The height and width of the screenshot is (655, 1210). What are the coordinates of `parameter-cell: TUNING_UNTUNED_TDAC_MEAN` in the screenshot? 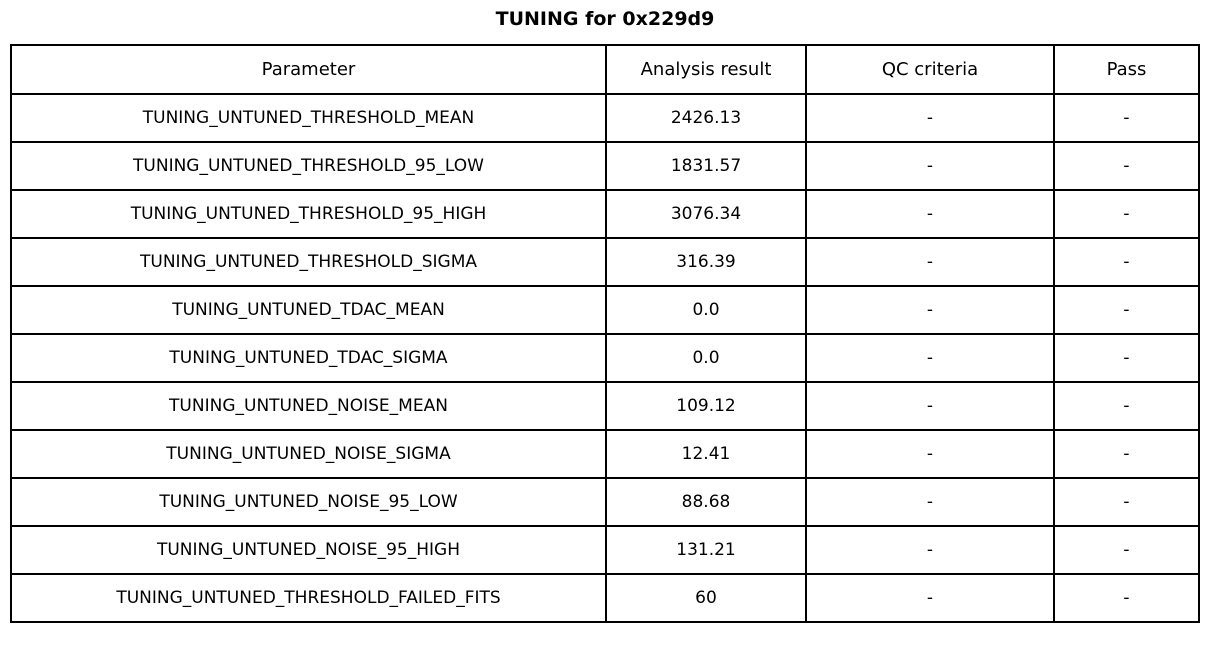 It's located at (308, 310).